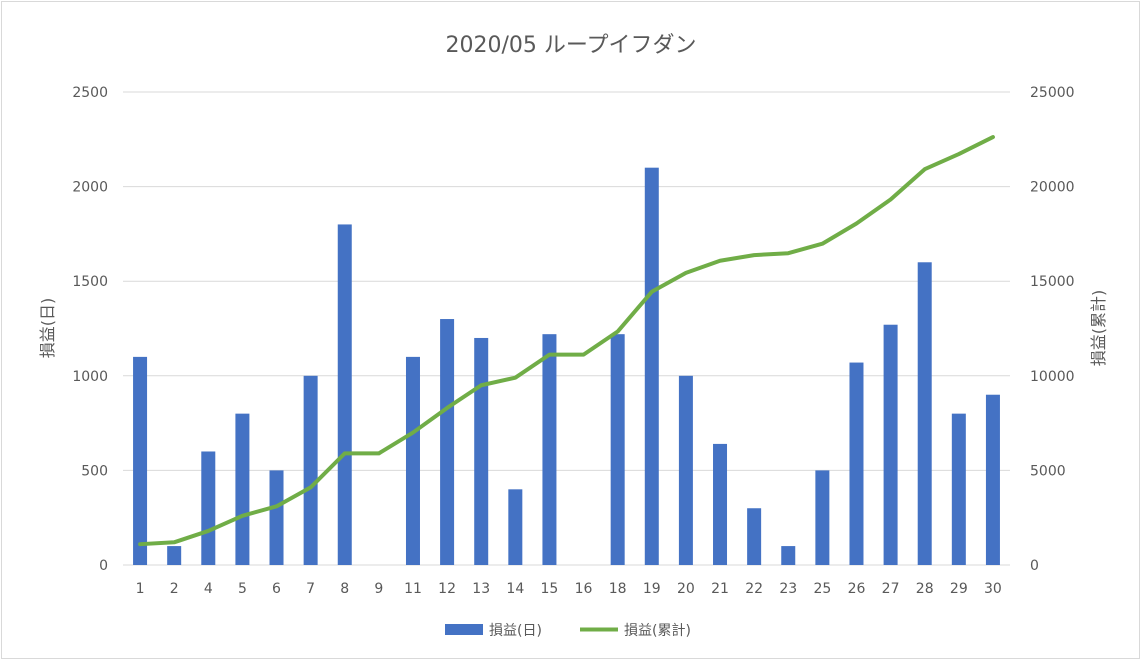  I want to click on x-tick-label: 15, so click(550, 589).